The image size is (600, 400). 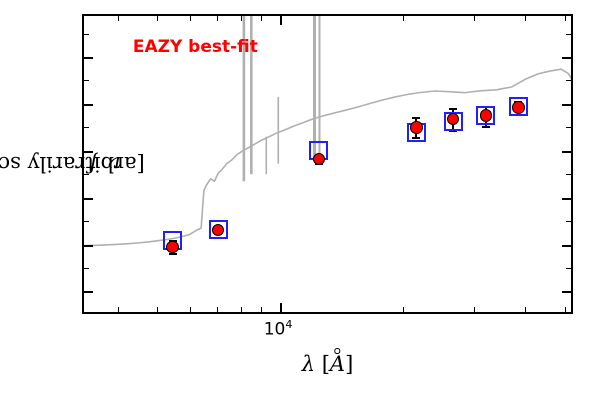 I want to click on annotation-eazy-best-fit: EAZY best-fit, so click(x=195, y=46).